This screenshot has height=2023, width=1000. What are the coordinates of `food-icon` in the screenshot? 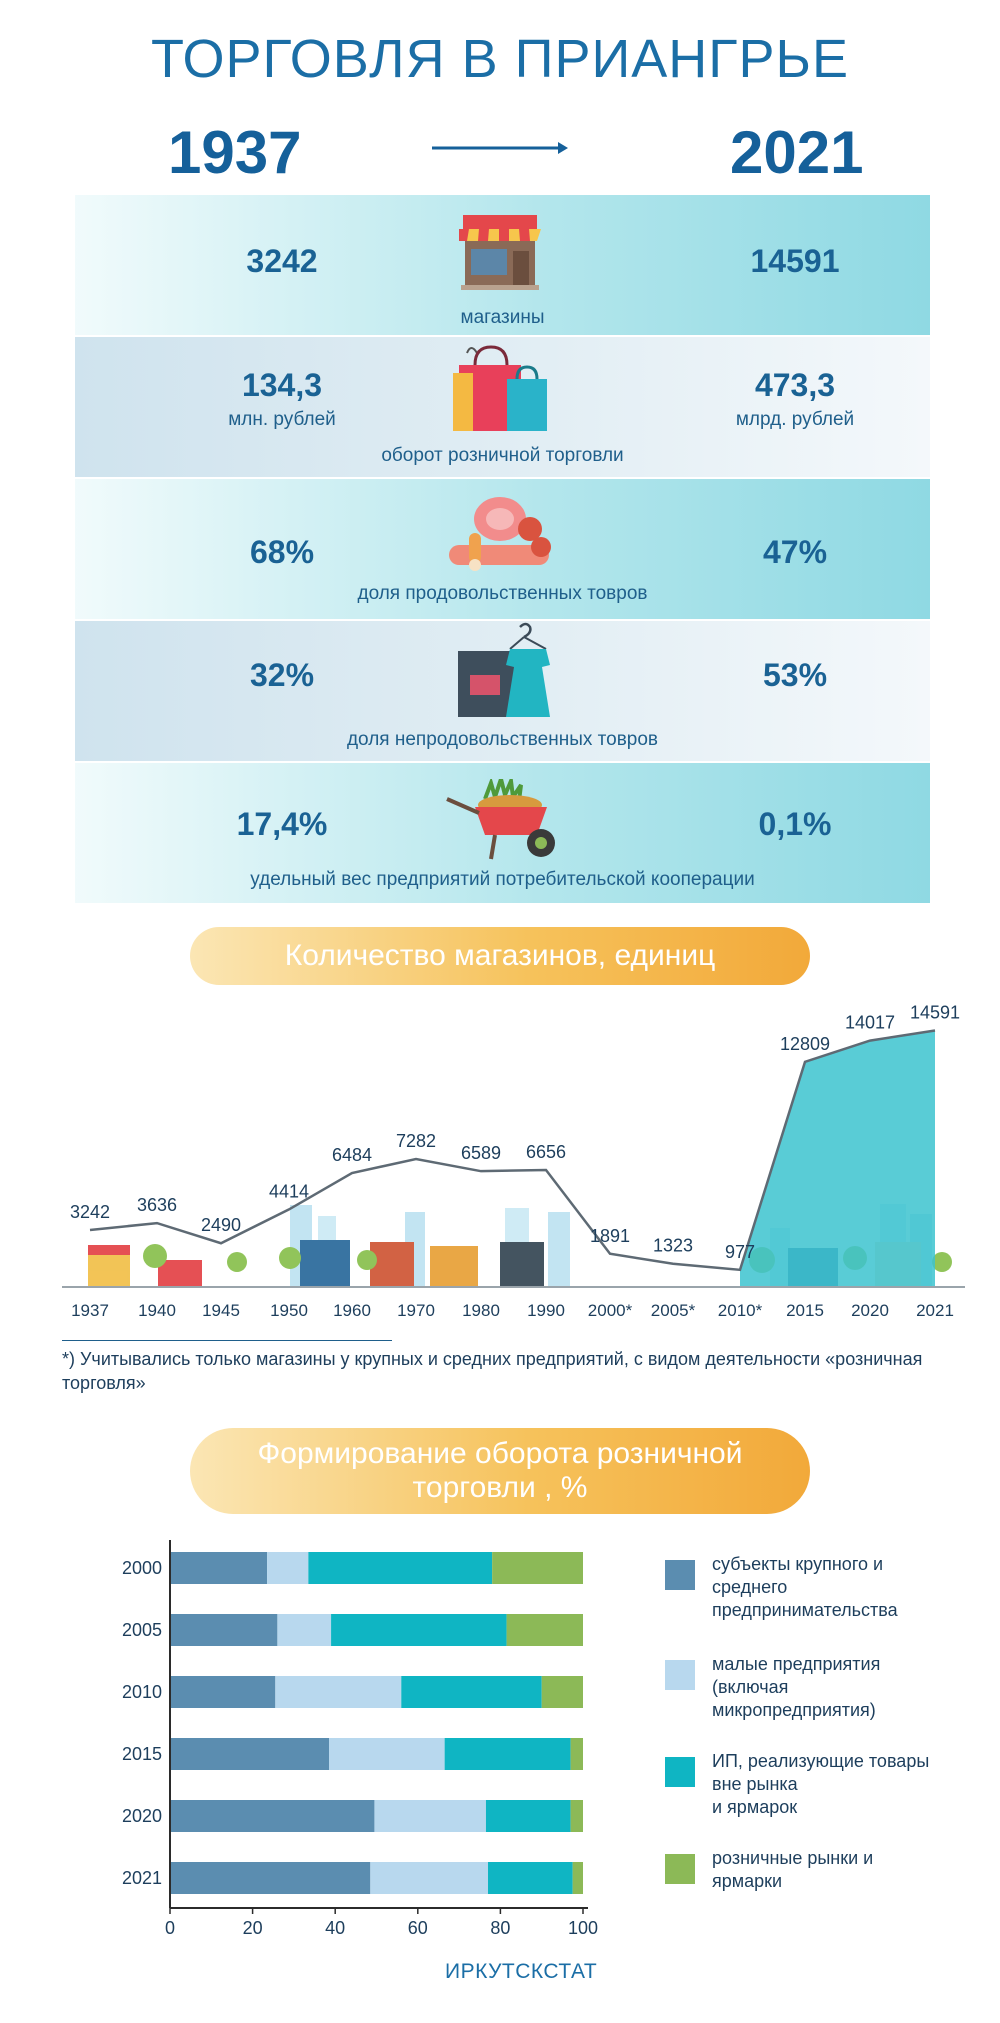 It's located at (500, 534).